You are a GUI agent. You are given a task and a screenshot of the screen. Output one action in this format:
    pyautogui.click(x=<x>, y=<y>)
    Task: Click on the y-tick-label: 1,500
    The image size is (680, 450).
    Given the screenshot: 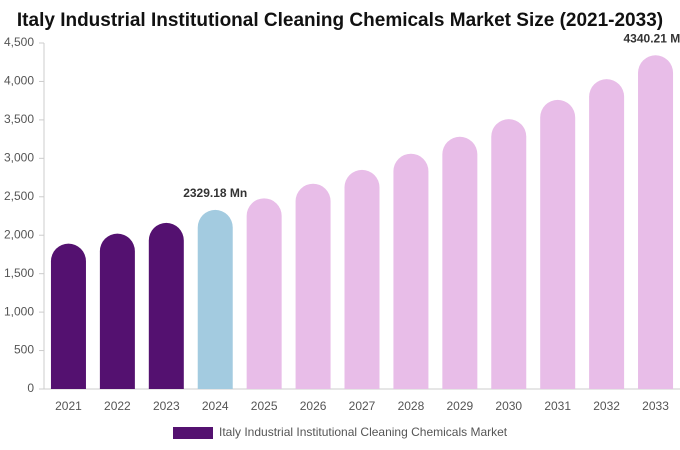 What is the action you would take?
    pyautogui.click(x=19, y=273)
    